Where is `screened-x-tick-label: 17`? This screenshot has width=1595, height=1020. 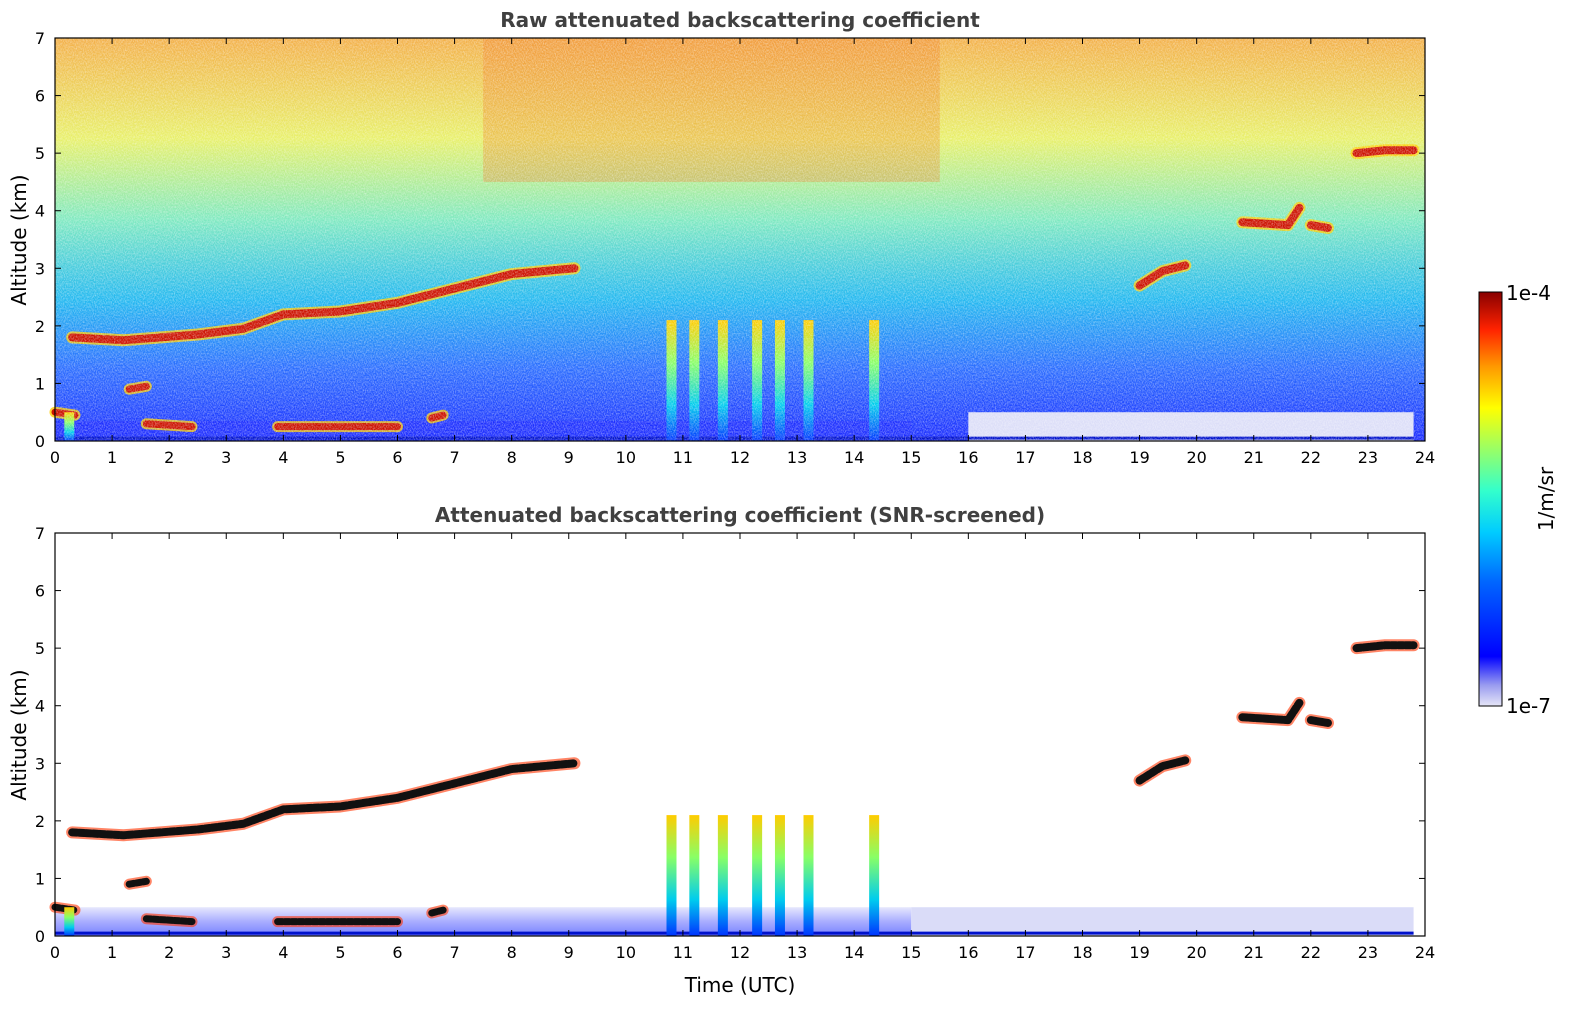 screened-x-tick-label: 17 is located at coordinates (1025, 952).